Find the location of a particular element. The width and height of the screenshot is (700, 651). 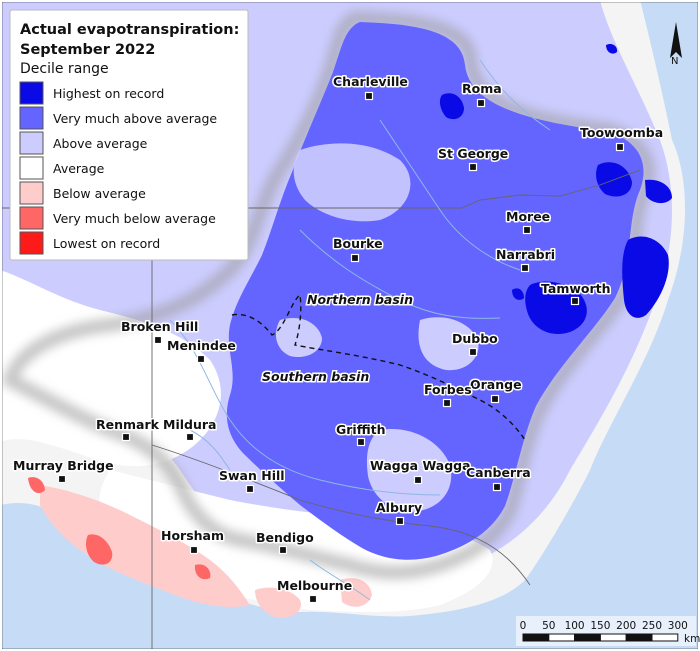

legend-item-label: Highest on record is located at coordinates (108, 93).